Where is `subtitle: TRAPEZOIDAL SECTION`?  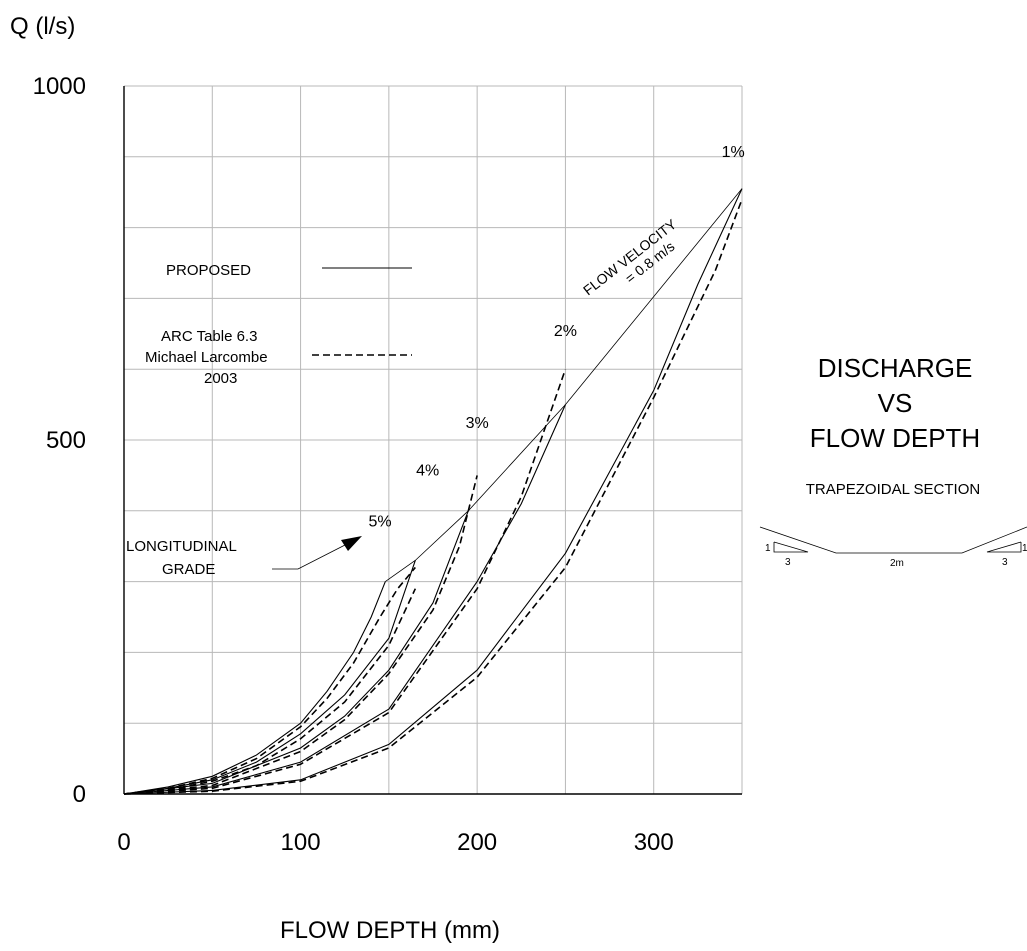
subtitle: TRAPEZOIDAL SECTION is located at coordinates (893, 489).